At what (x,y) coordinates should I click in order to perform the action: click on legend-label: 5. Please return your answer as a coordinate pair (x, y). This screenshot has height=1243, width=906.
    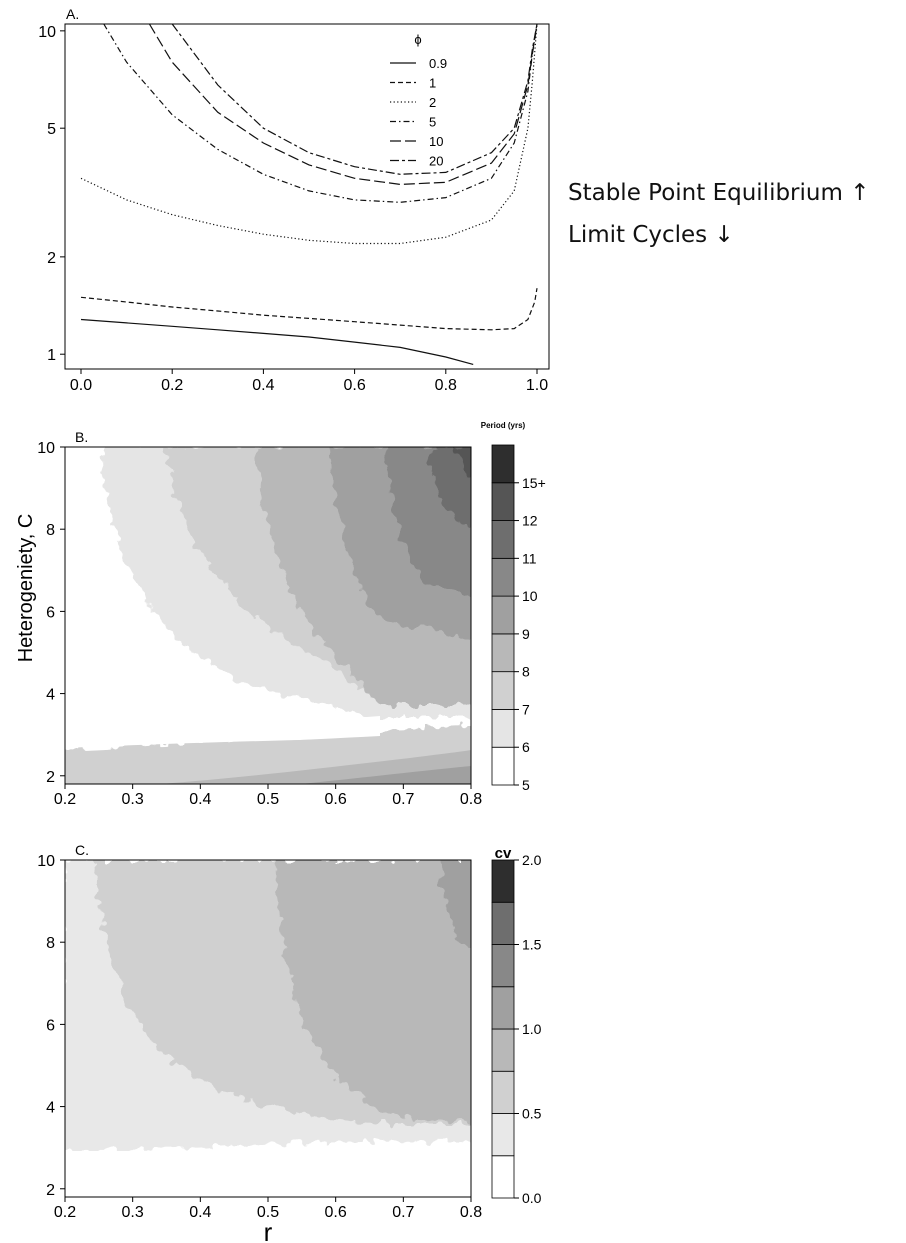
    Looking at the image, I should click on (432, 122).